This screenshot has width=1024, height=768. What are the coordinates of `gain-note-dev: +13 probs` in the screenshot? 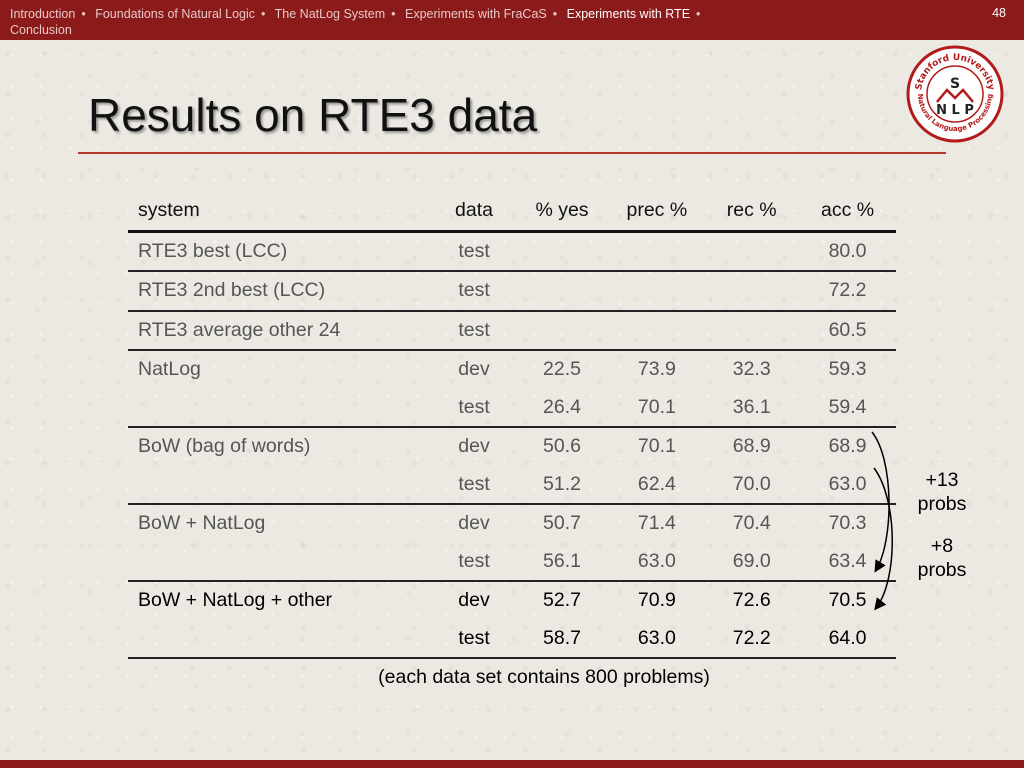 It's located at (942, 492).